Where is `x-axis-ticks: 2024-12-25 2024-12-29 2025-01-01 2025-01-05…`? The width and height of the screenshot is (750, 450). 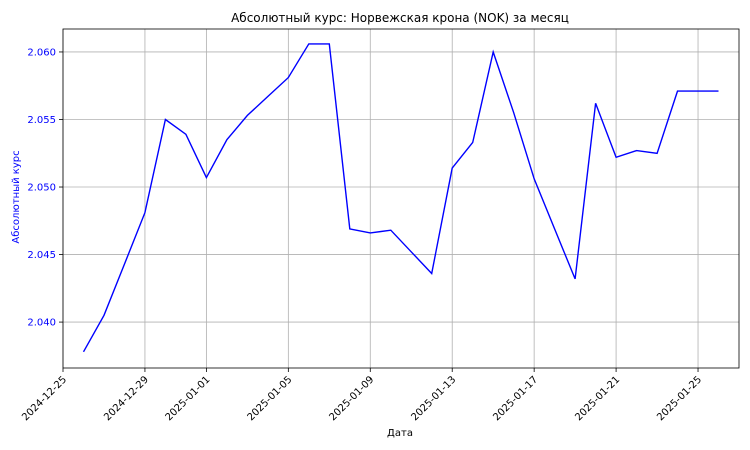
x-axis-ticks: 2024-12-25 2024-12-29 2025-01-01 2025-01-05… is located at coordinates (362, 395).